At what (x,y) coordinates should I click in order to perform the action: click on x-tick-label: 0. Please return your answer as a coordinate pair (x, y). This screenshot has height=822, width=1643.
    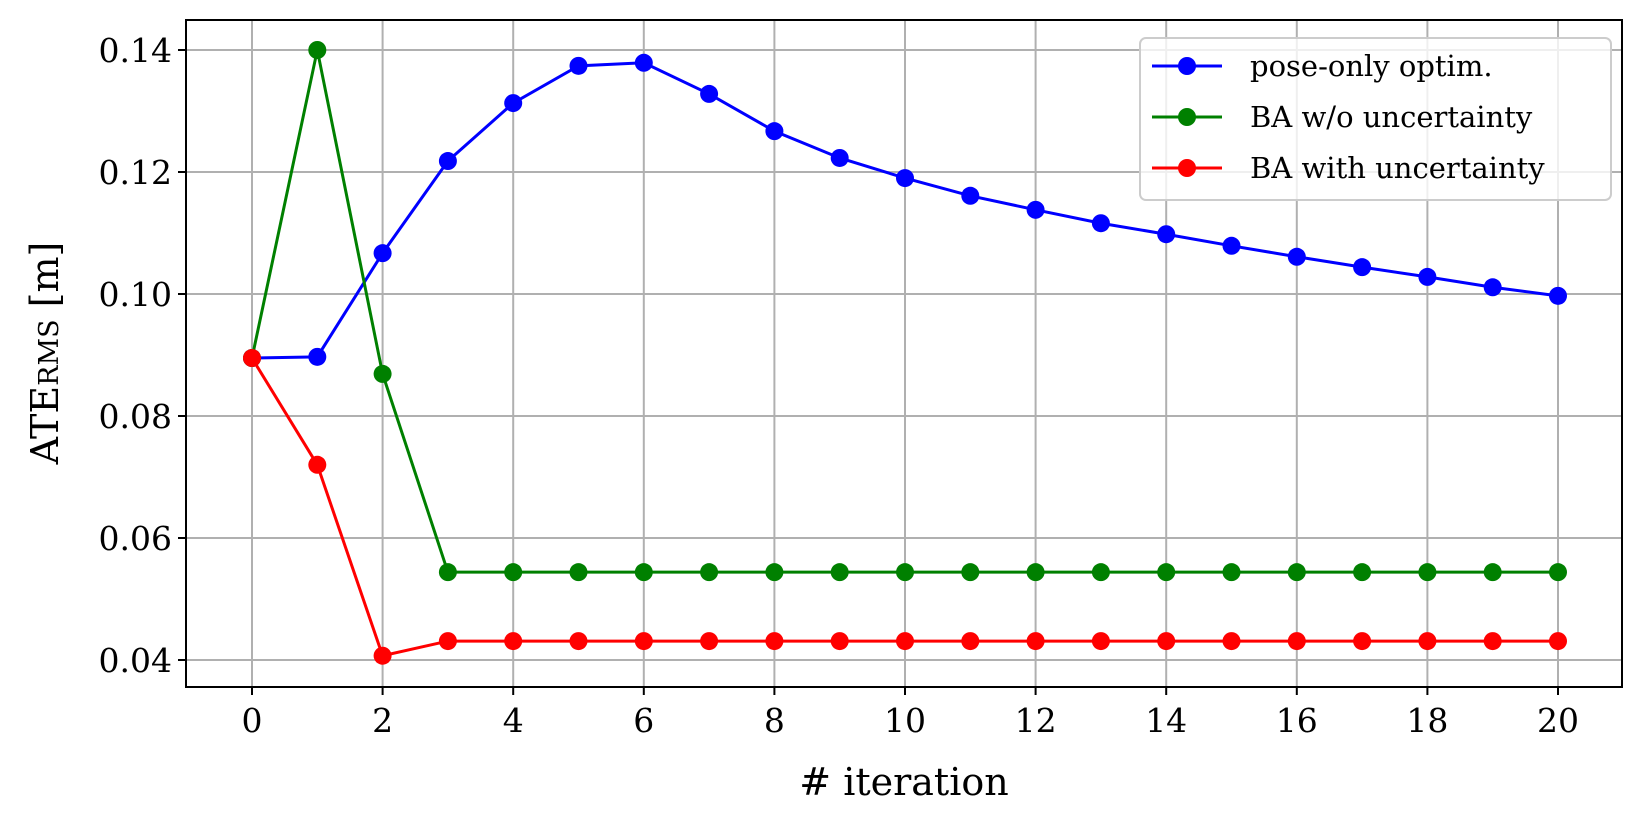
    Looking at the image, I should click on (252, 720).